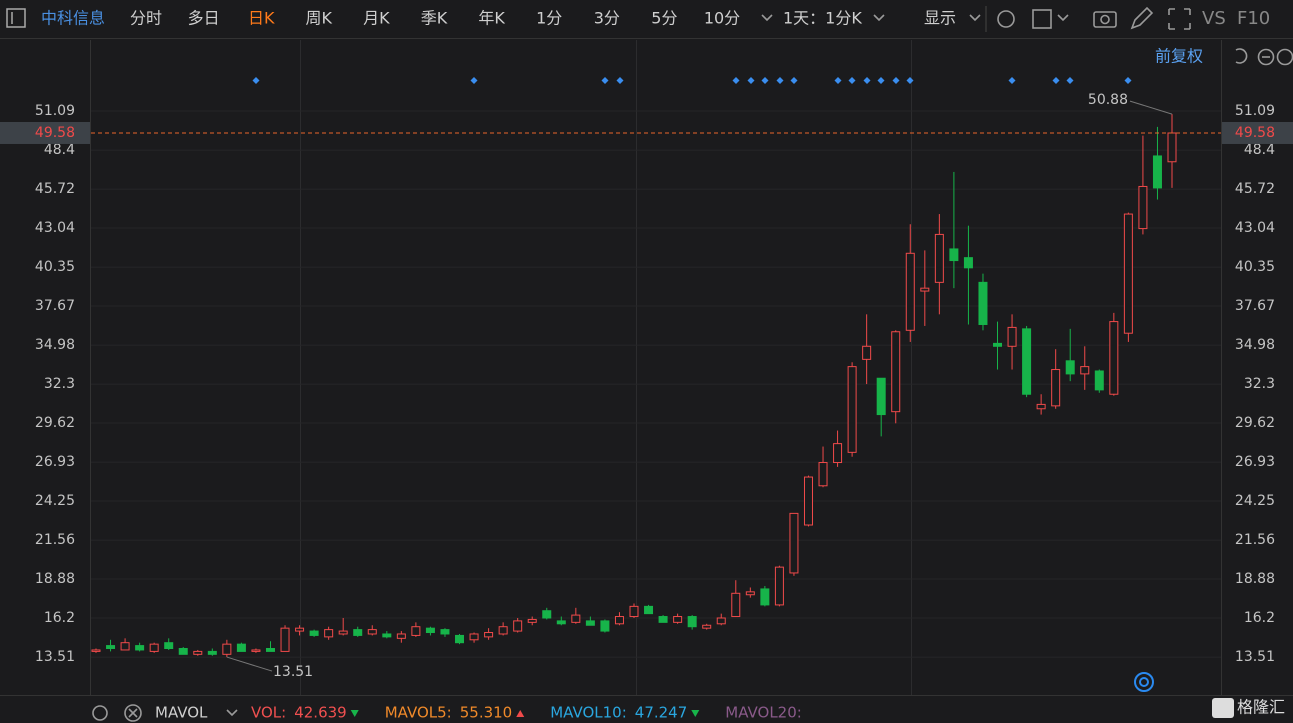 Image resolution: width=1293 pixels, height=723 pixels. I want to click on max-pointer, so click(1151, 107).